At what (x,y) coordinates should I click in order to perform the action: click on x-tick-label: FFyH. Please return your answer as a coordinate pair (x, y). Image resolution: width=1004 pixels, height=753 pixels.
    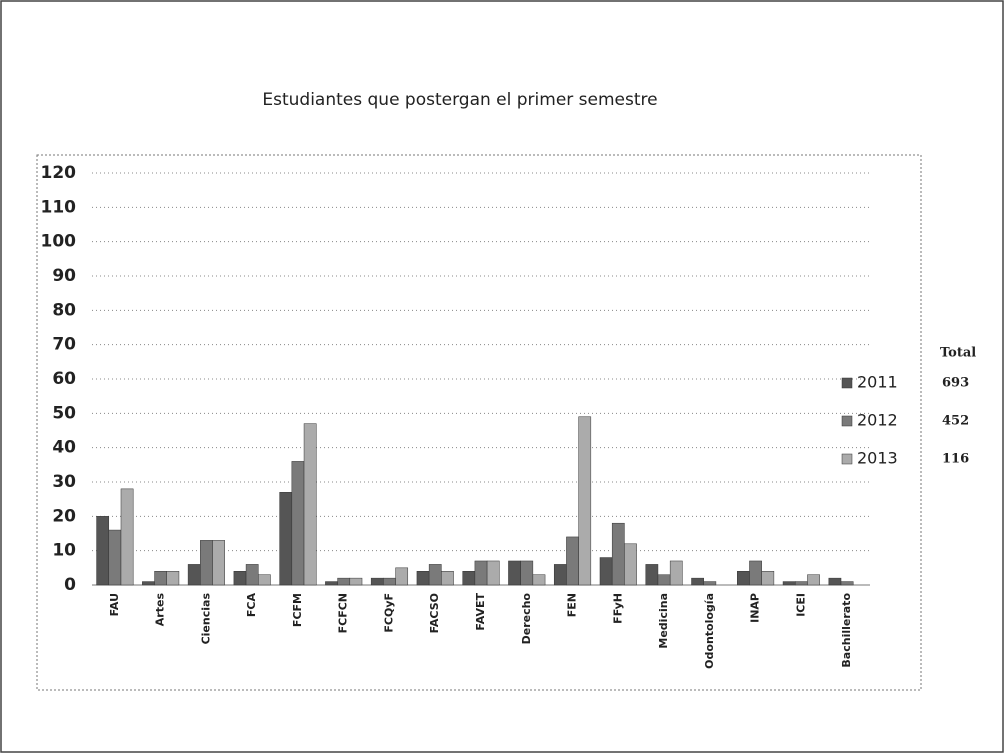
    Looking at the image, I should click on (617, 608).